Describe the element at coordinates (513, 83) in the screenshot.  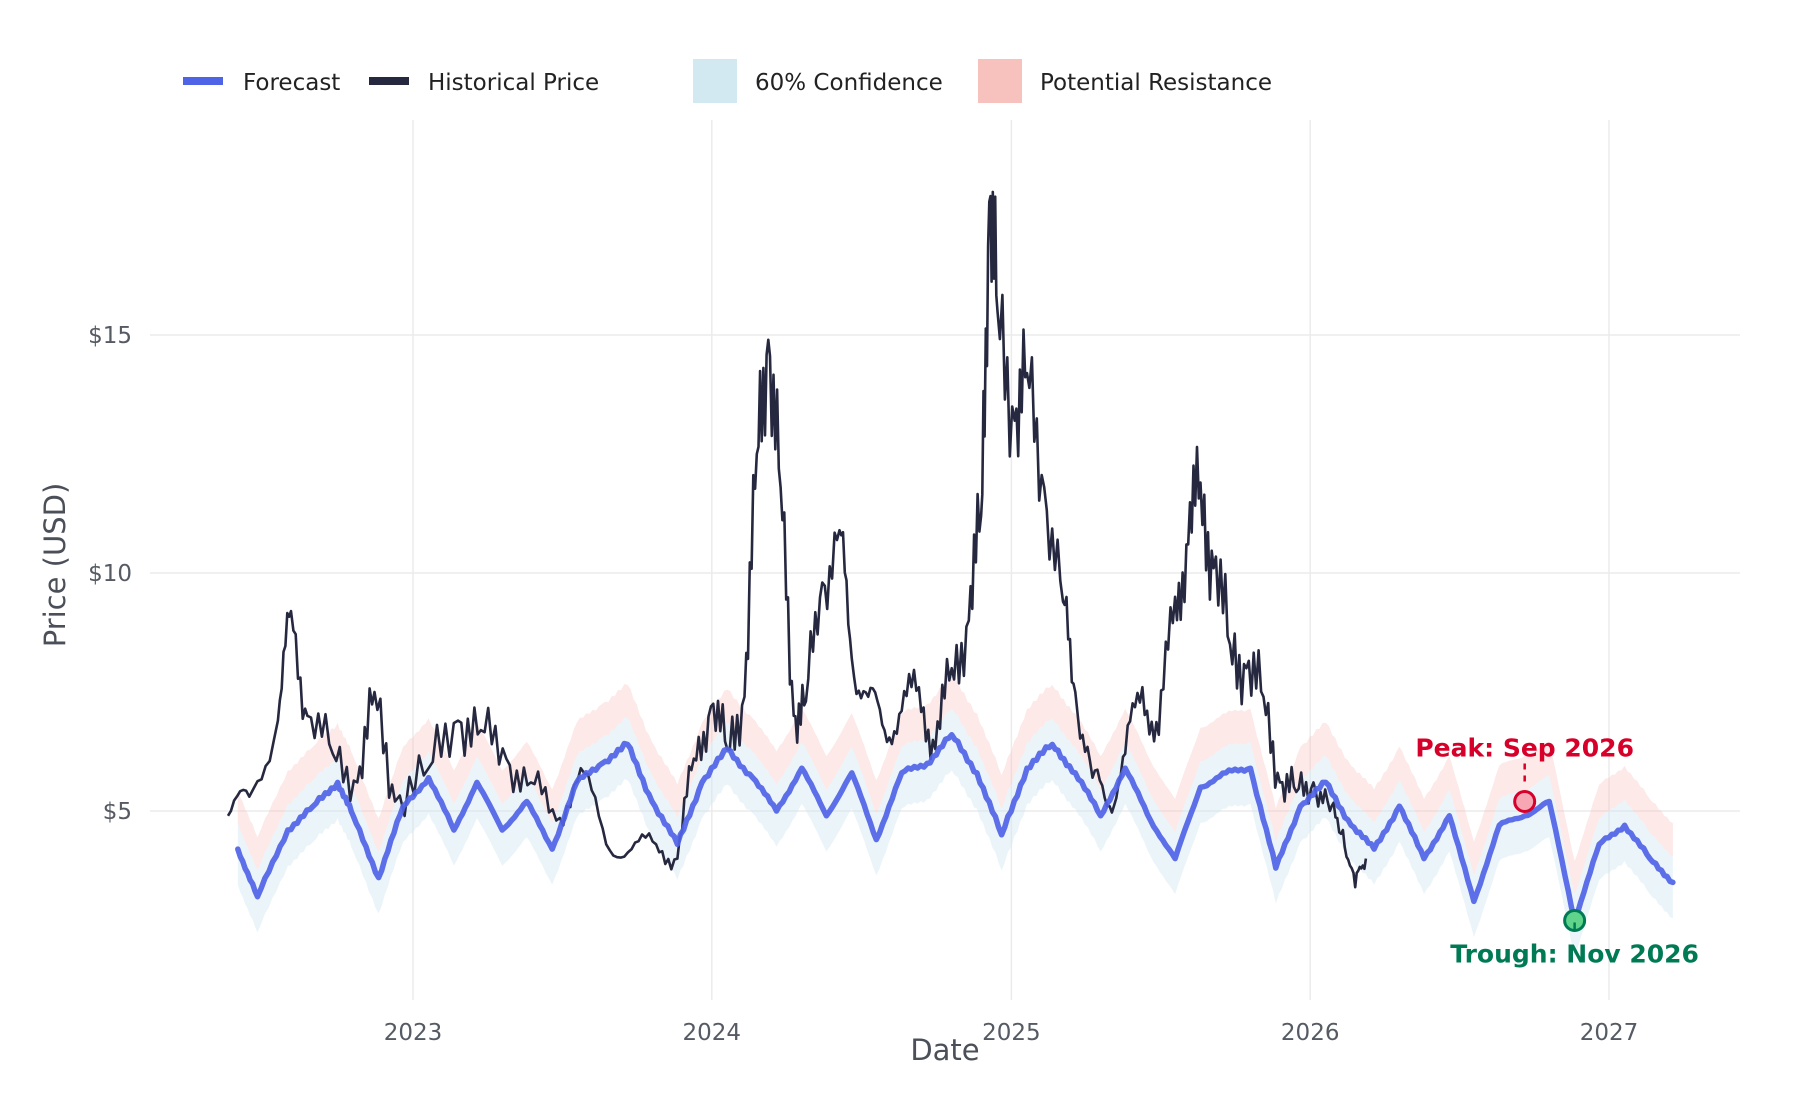
I see `legend-label-historical: Historical Price` at that location.